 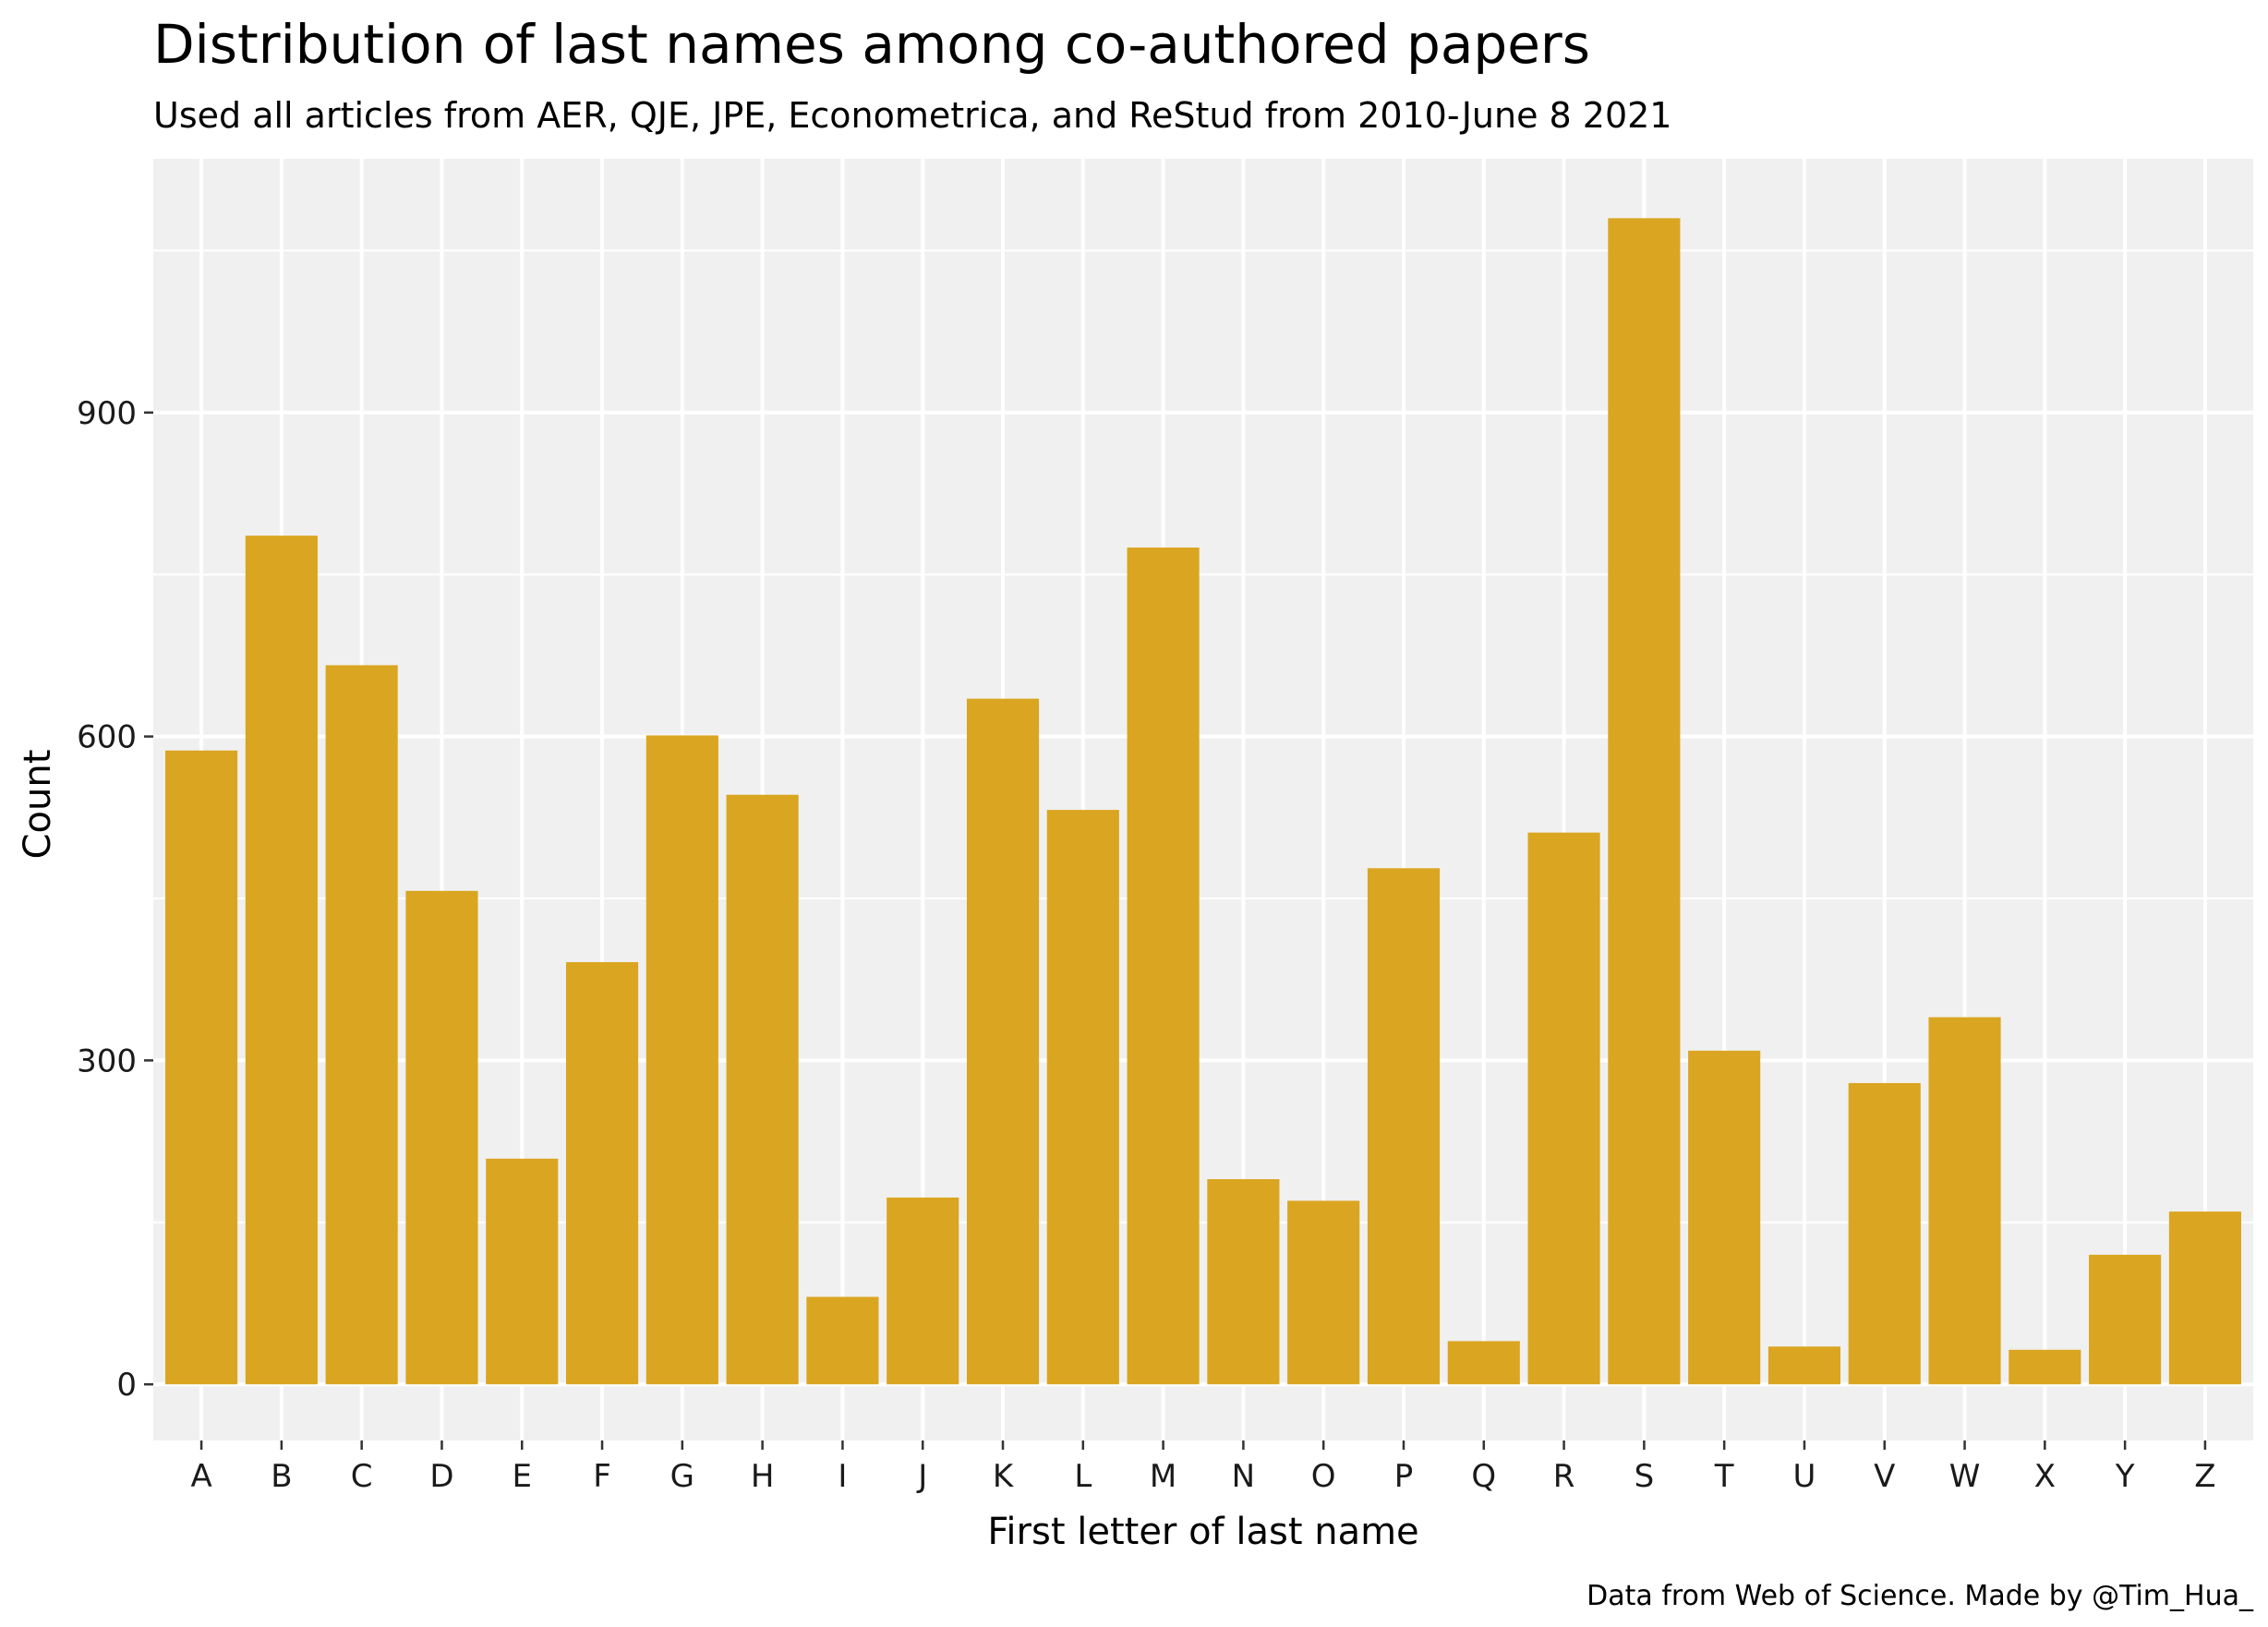 I want to click on x-tick-label: V, so click(x=1884, y=1476).